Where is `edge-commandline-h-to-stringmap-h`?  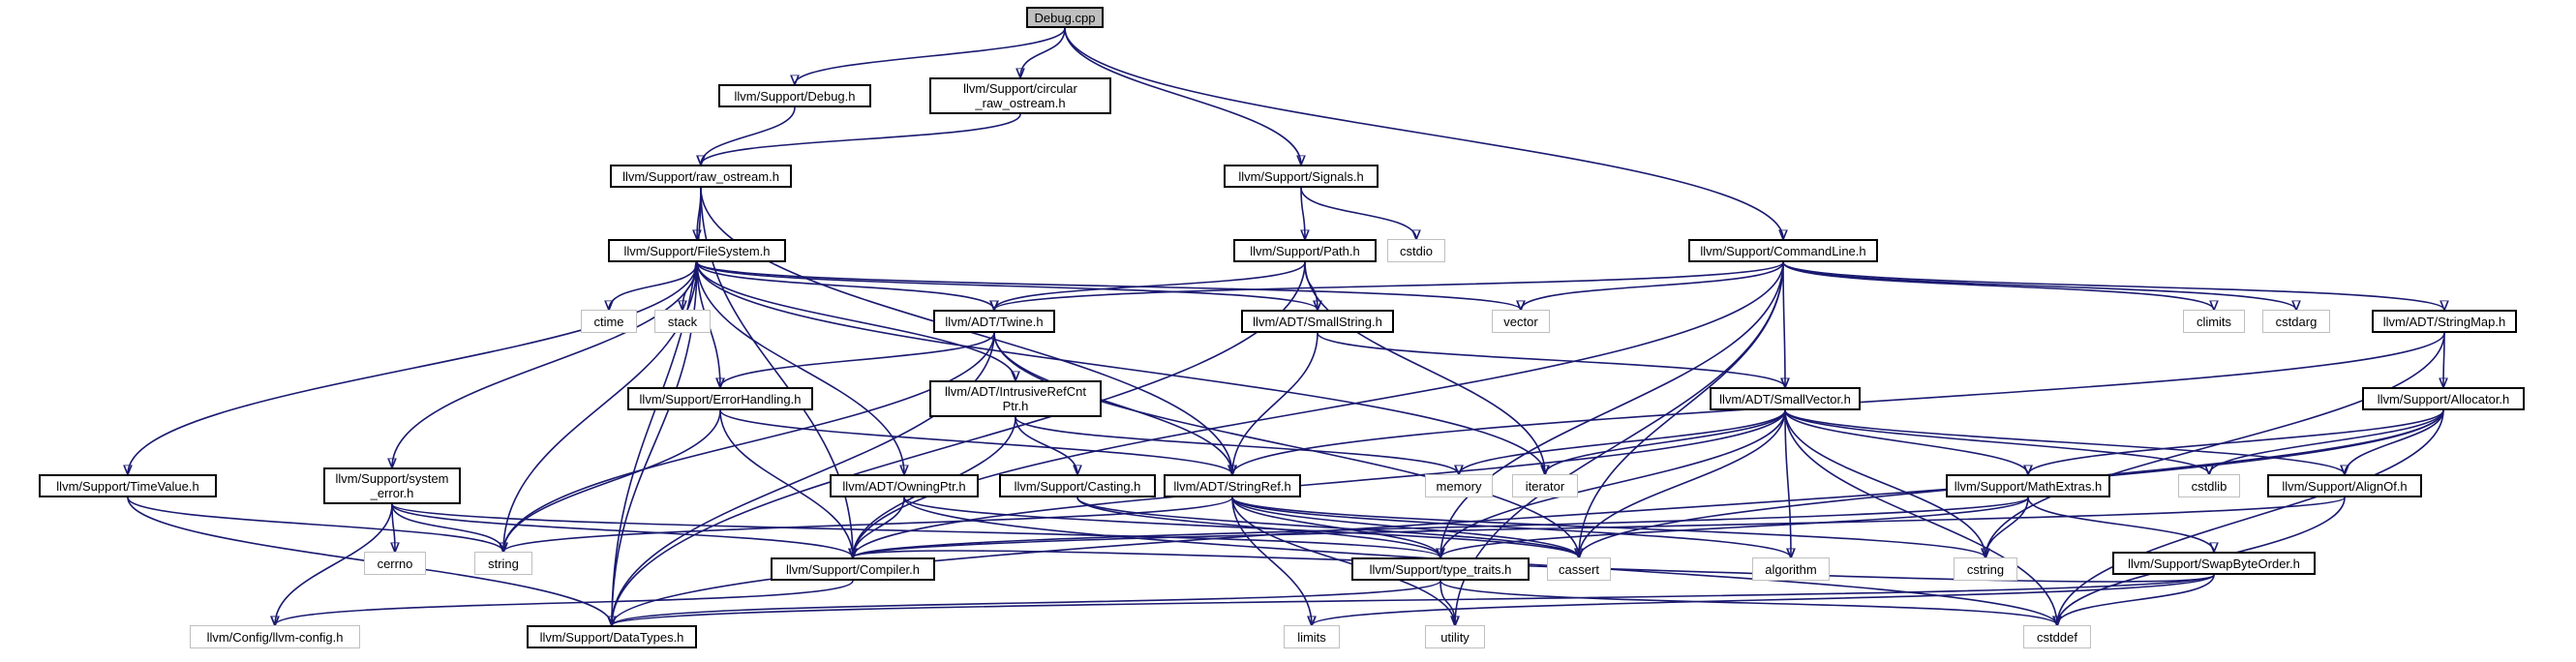 edge-commandline-h-to-stringmap-h is located at coordinates (2113, 286).